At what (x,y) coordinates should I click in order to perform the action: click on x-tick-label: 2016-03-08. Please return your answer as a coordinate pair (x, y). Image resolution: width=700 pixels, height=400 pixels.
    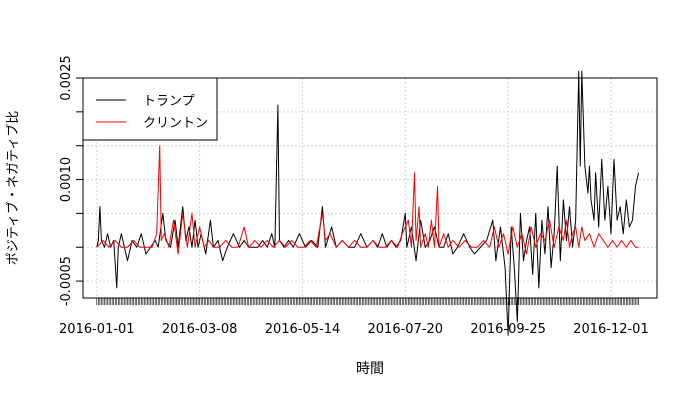
    Looking at the image, I should click on (200, 329).